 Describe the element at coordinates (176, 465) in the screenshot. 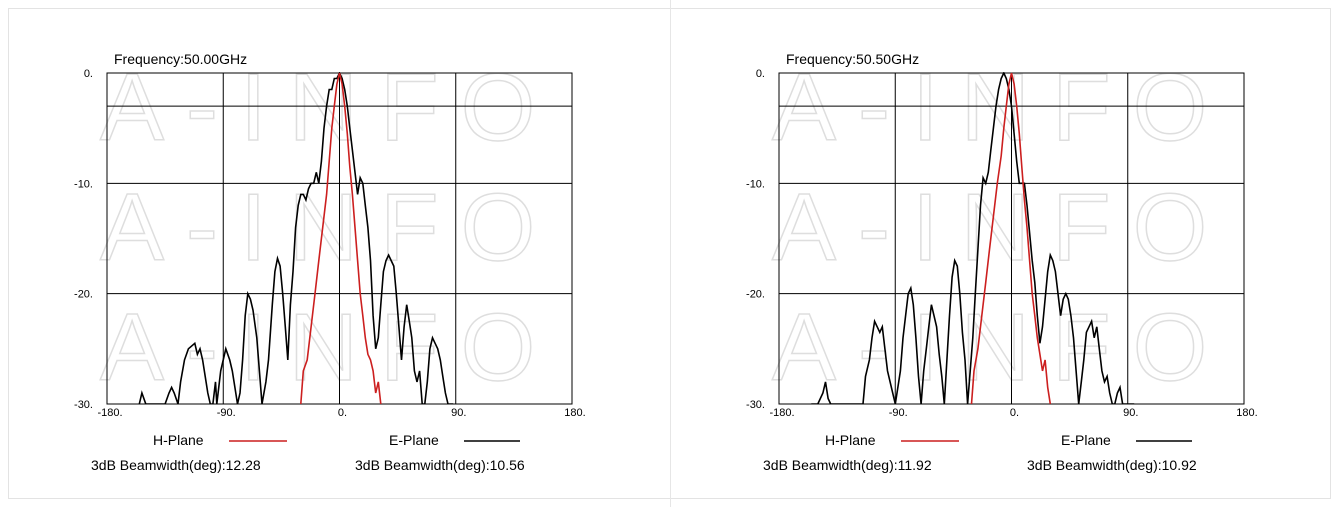

I see `legend-beamwidth-1: 3dB Beamwidth(deg):12.28` at that location.